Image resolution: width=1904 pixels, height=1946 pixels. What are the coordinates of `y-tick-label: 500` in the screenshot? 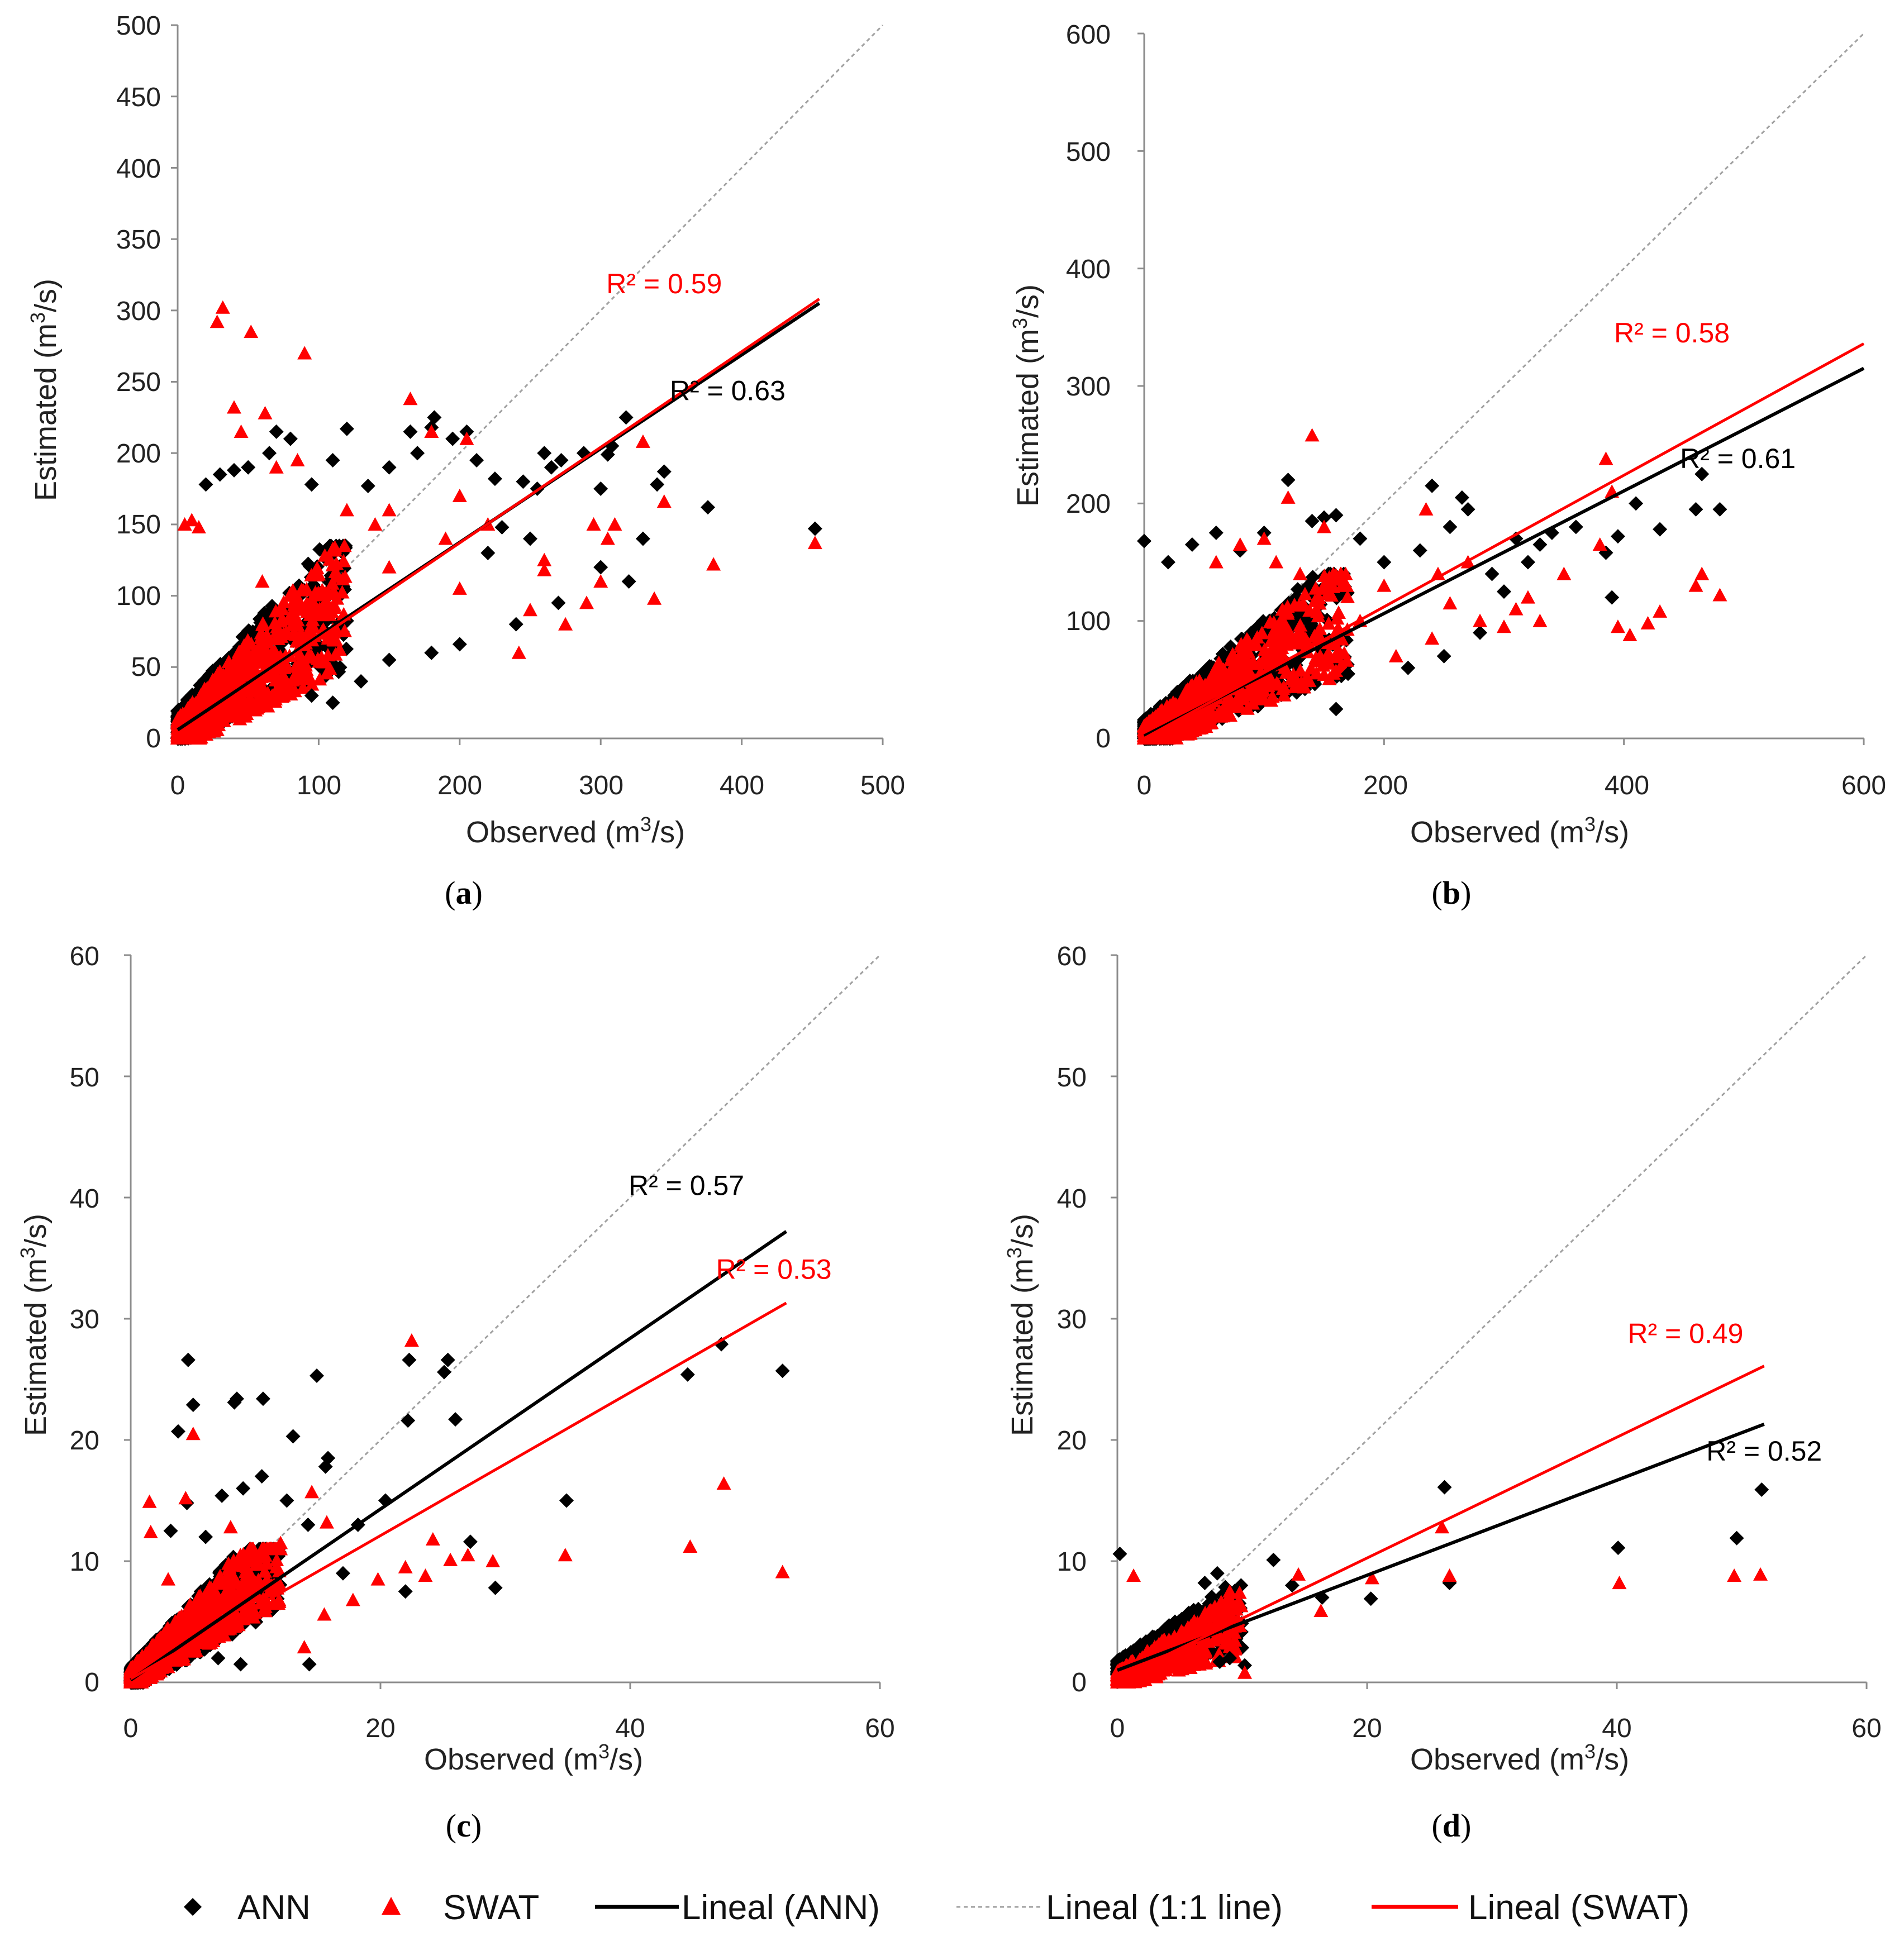 It's located at (138, 26).